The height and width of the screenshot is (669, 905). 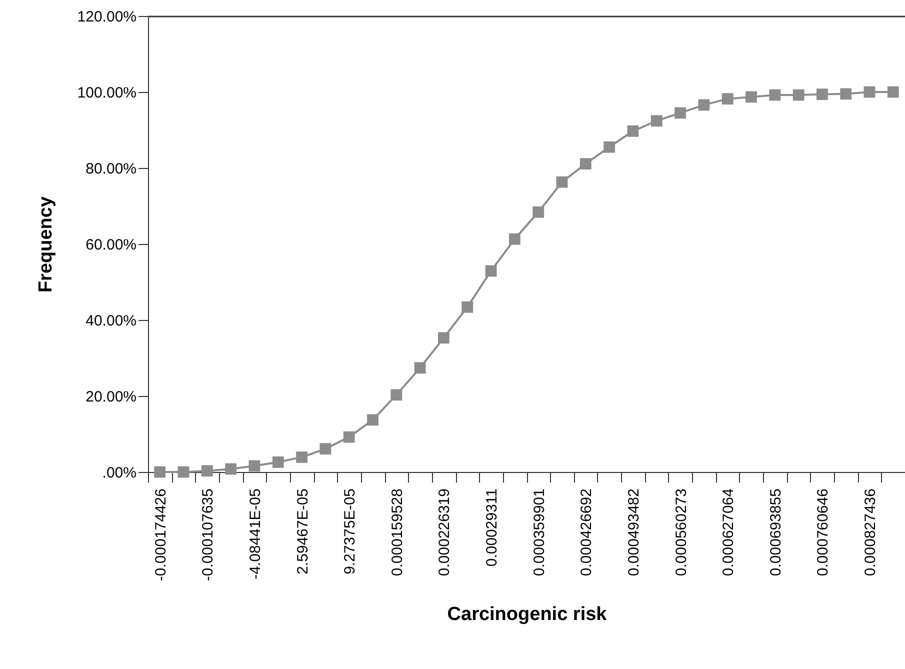 I want to click on x-tick-label: 9.27375E-05, so click(x=350, y=531).